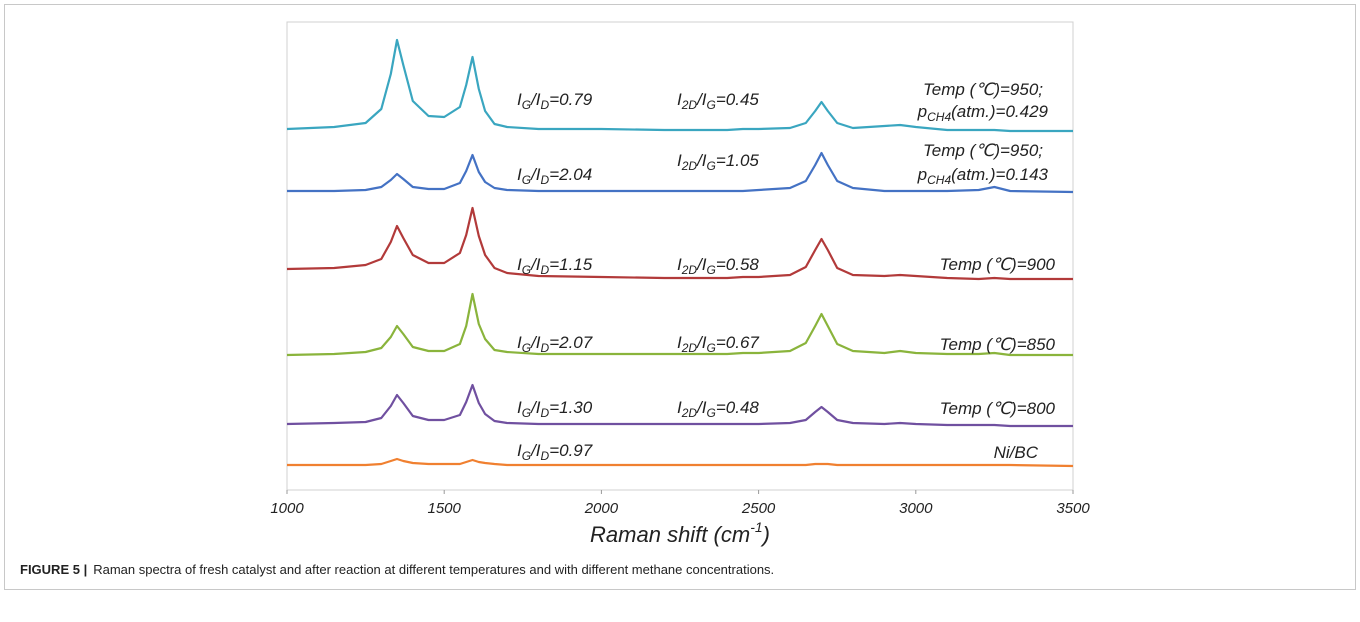 This screenshot has height=622, width=1360. I want to click on x-axis-title-part: -1, so click(756, 527).